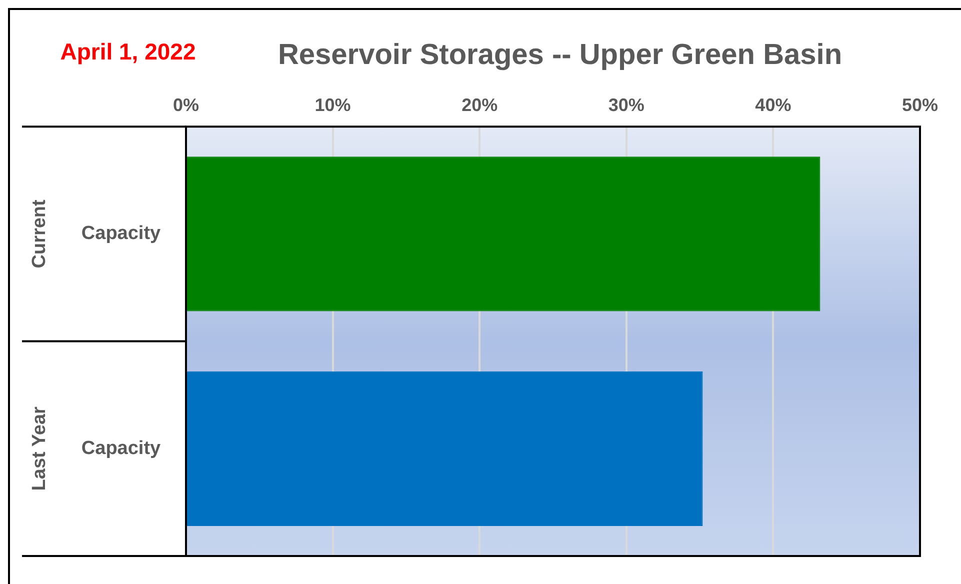 This screenshot has width=961, height=584. What do you see at coordinates (920, 104) in the screenshot?
I see `x-tick-label: 50%` at bounding box center [920, 104].